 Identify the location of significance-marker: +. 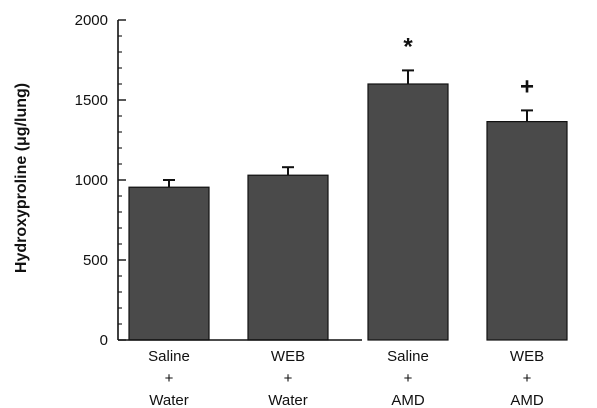
(527, 86).